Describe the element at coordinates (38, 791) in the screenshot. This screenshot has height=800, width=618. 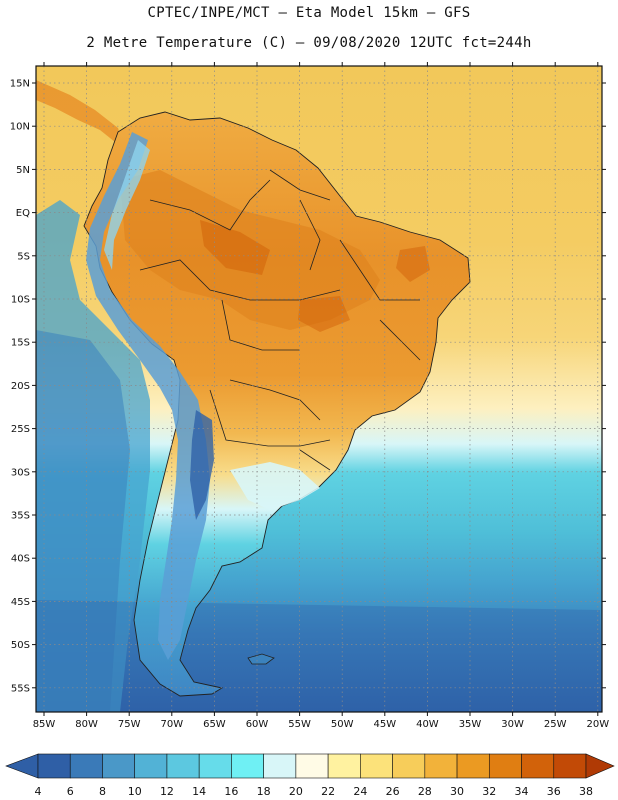
I see `colorbar-label: 4` at that location.